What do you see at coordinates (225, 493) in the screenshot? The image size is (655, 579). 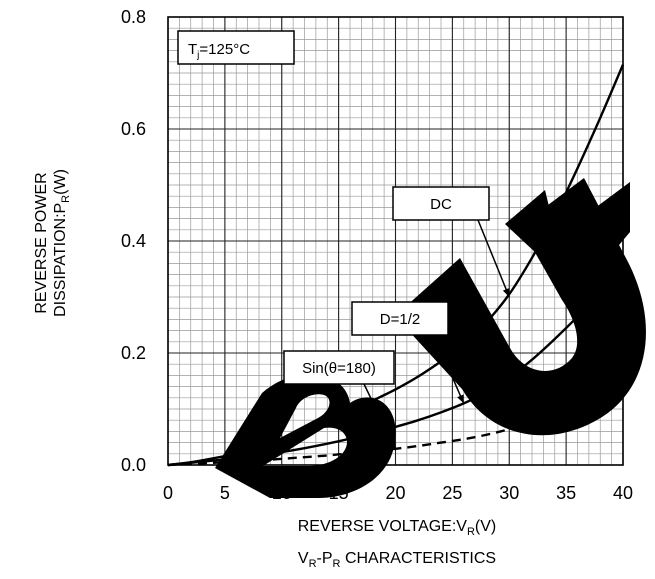 I see `x-tick-label: 5` at bounding box center [225, 493].